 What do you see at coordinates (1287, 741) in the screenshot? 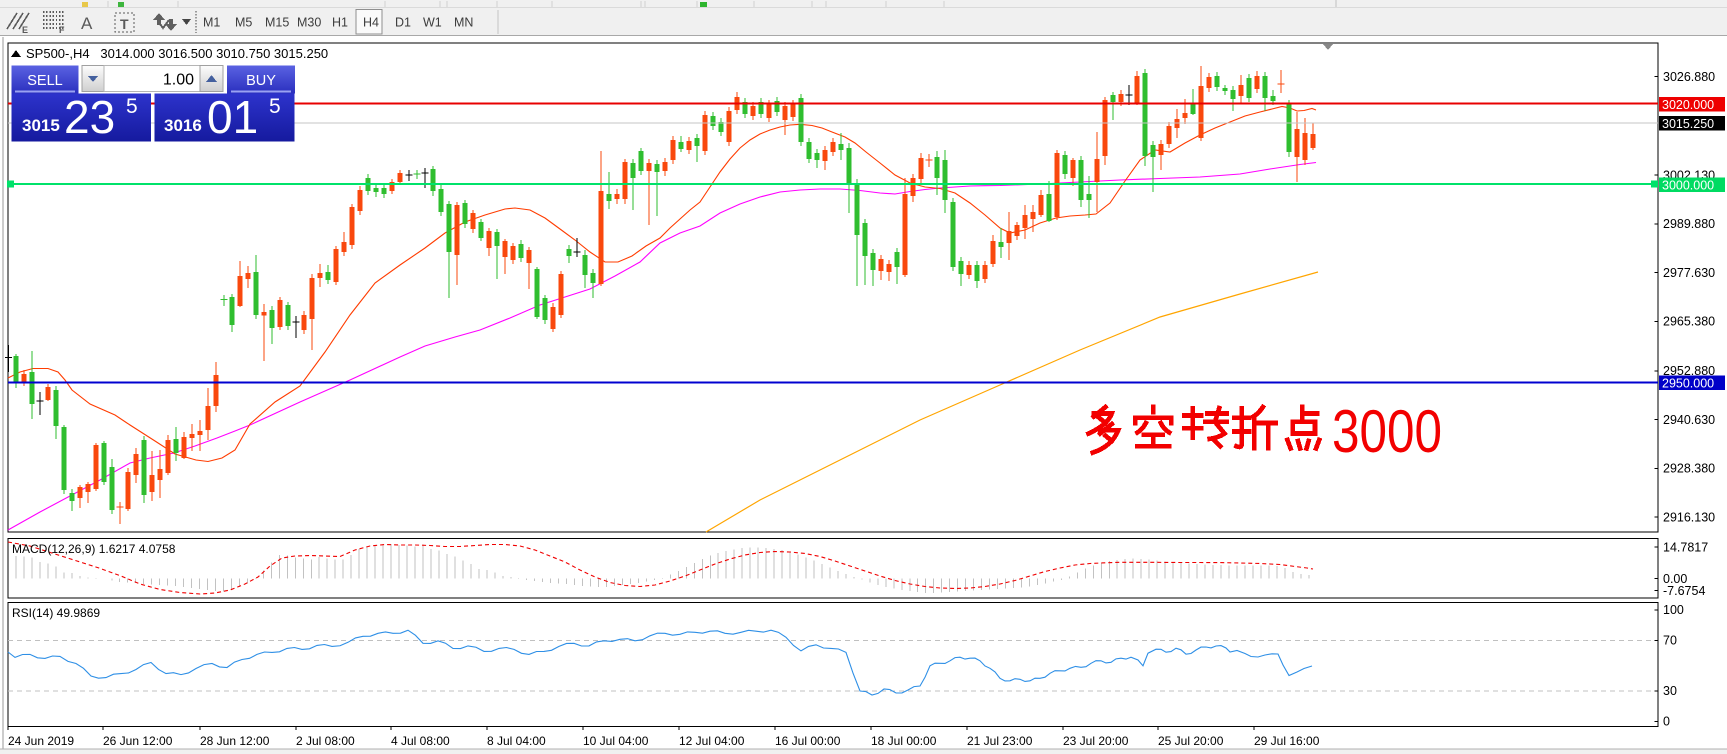
I see `svg-text: 29 Jul 16:00` at bounding box center [1287, 741].